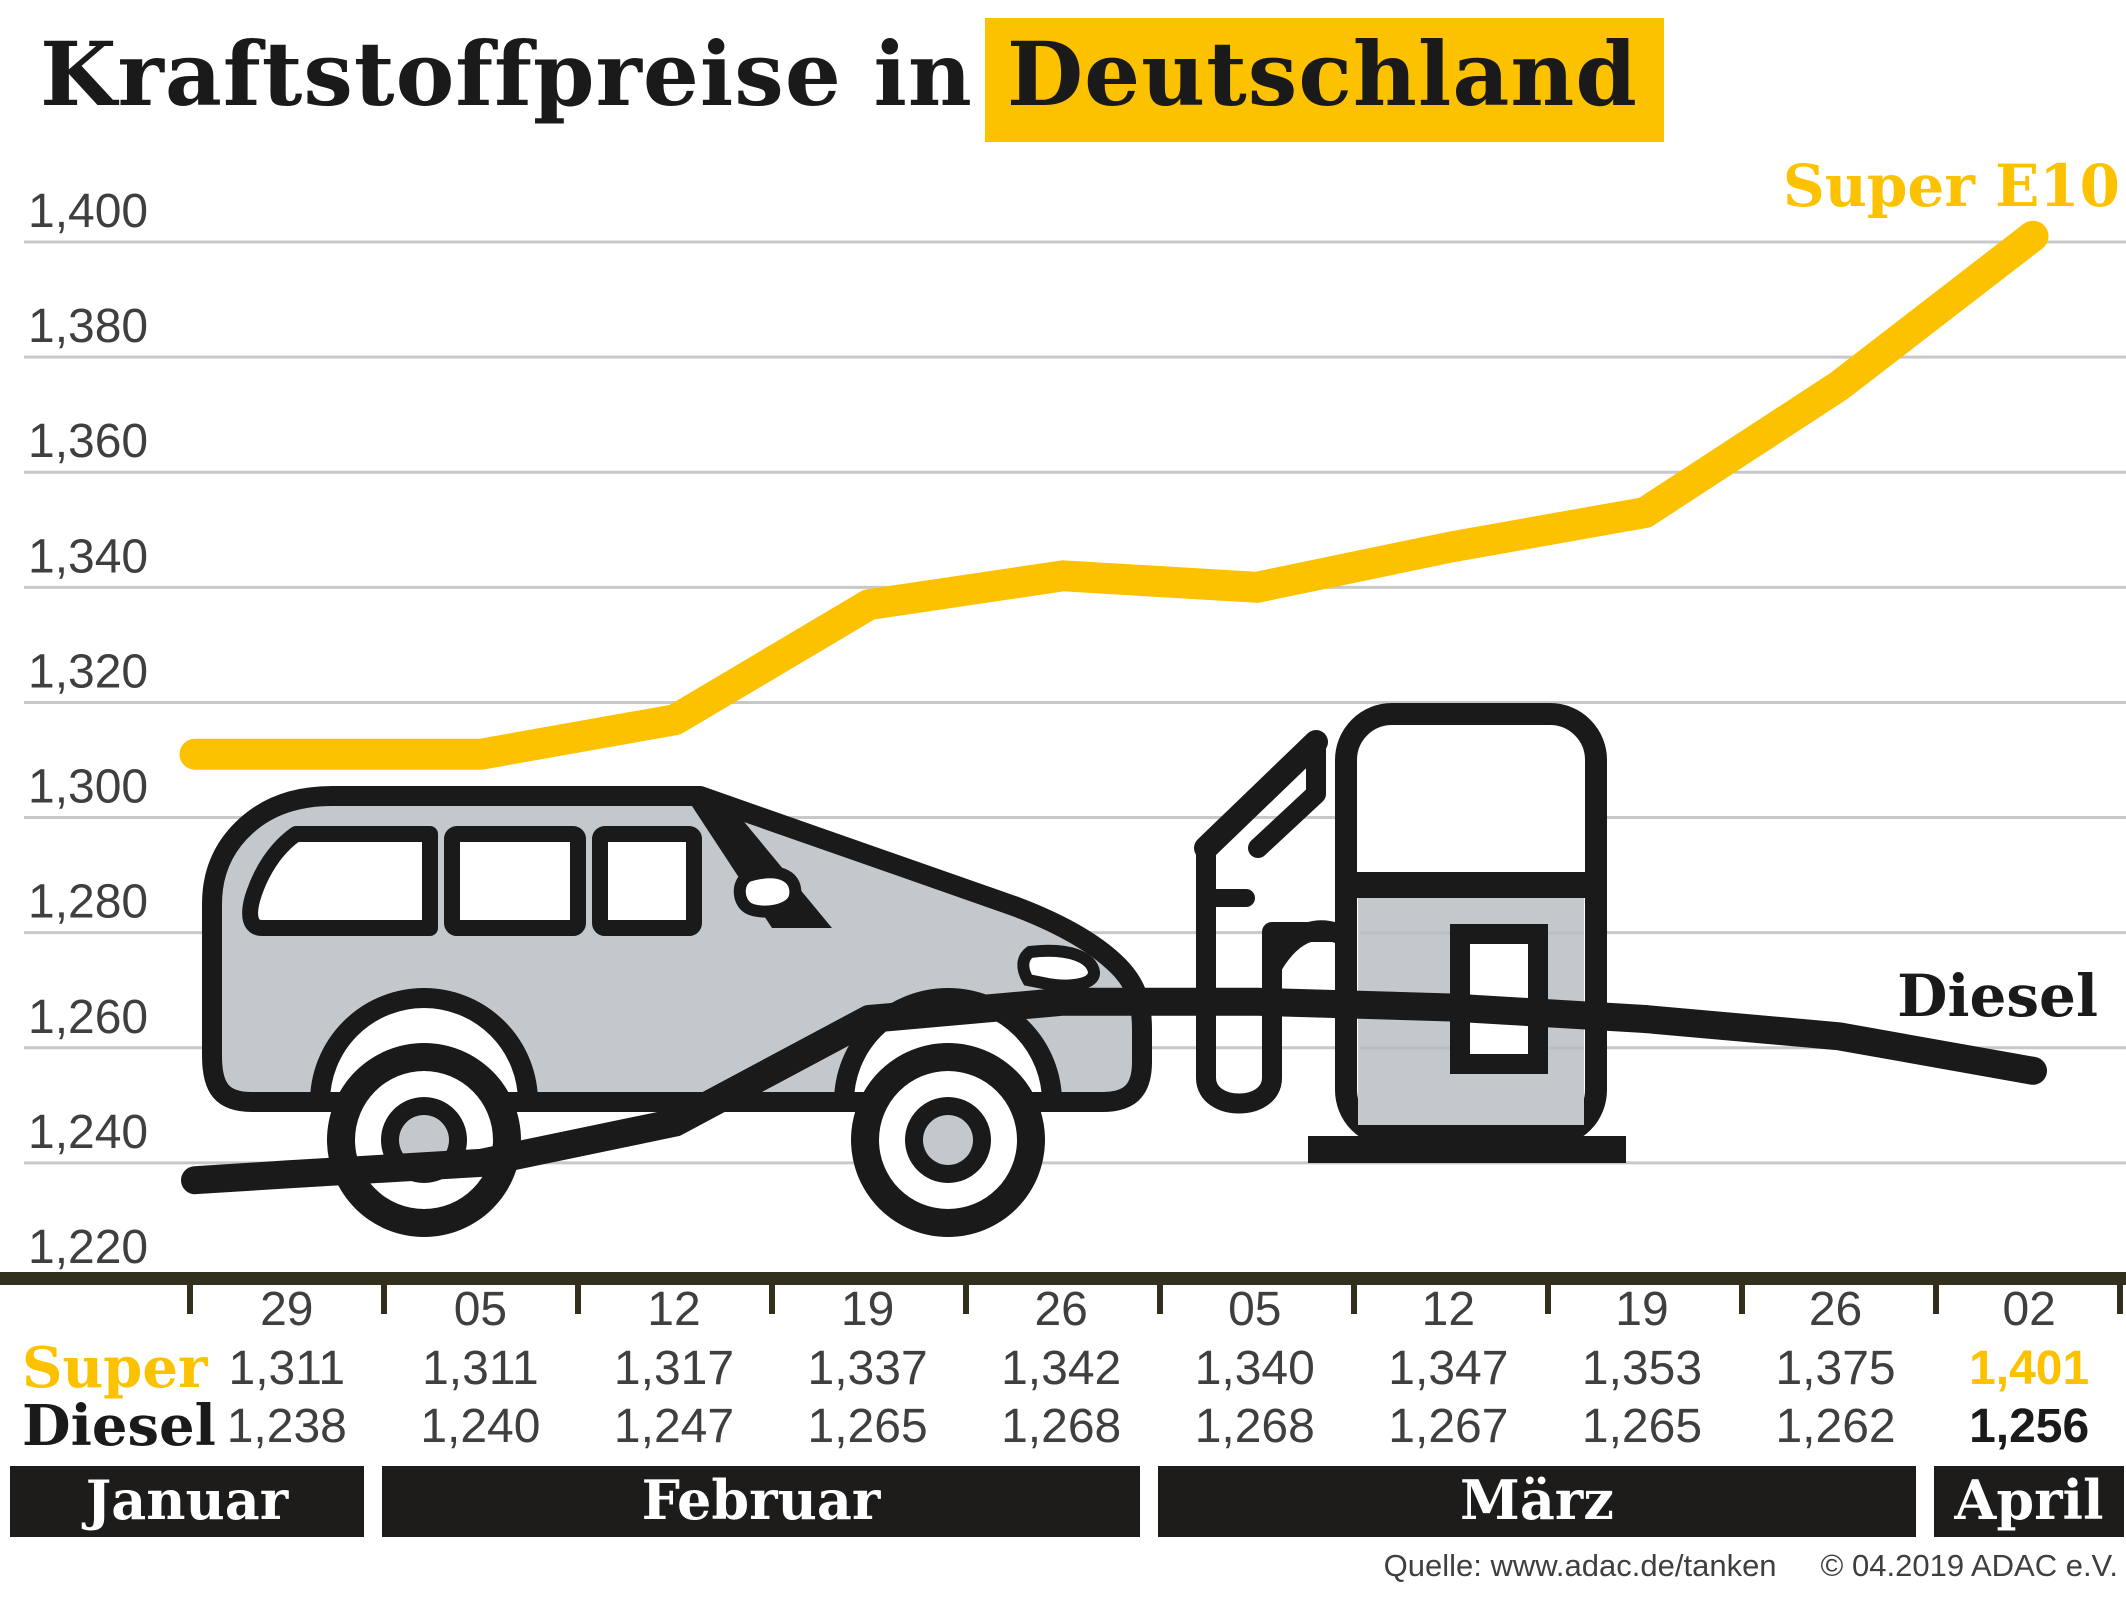 This screenshot has width=2126, height=1600. What do you see at coordinates (1835, 1368) in the screenshot?
I see `super-value-cell: 1,375` at bounding box center [1835, 1368].